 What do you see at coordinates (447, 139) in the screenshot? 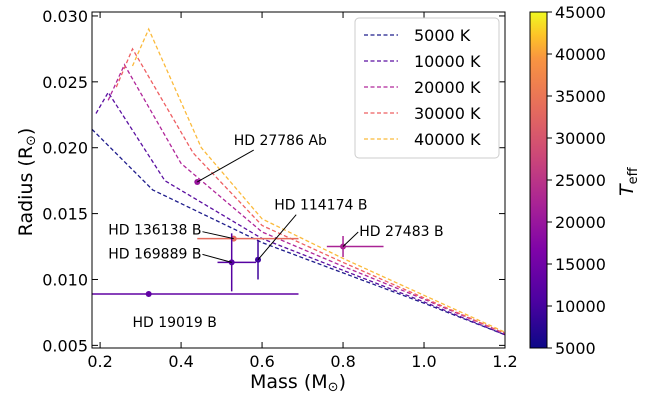
I see `legend-label-4: 40000 K` at bounding box center [447, 139].